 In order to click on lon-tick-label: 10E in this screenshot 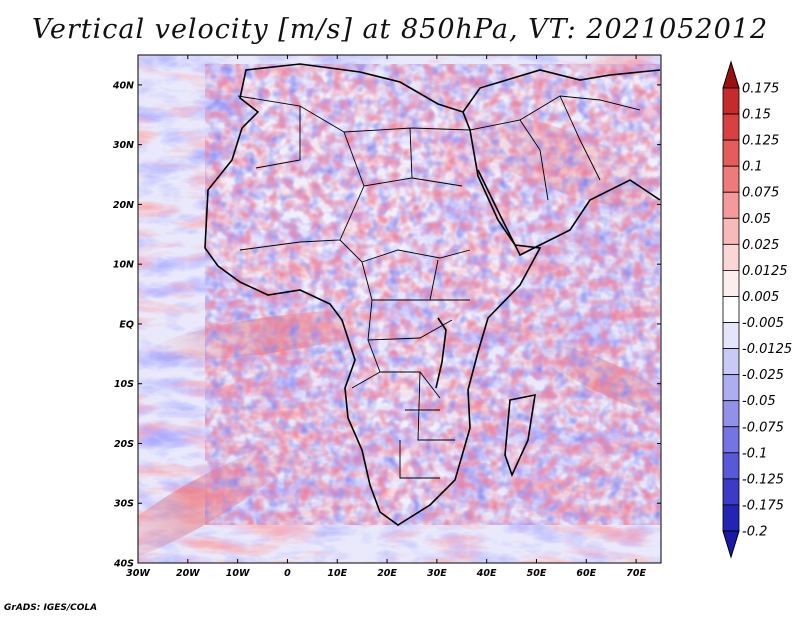, I will do `click(337, 573)`.